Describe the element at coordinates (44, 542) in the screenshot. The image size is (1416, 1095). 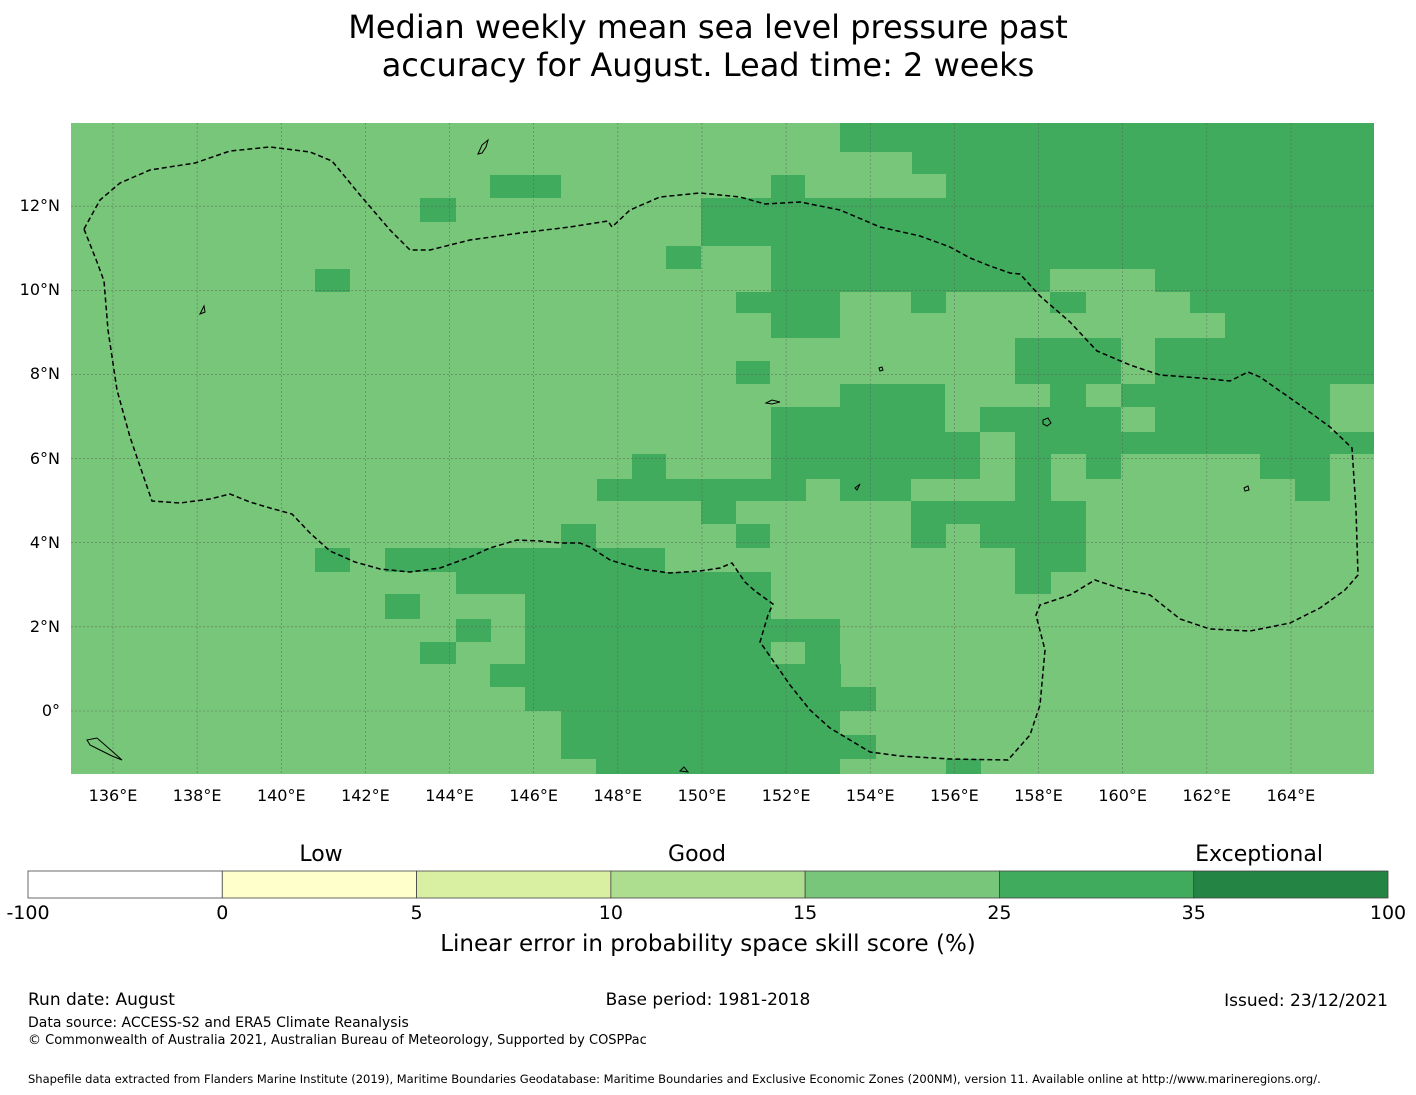
I see `latitude-tick-label: 4°N` at that location.